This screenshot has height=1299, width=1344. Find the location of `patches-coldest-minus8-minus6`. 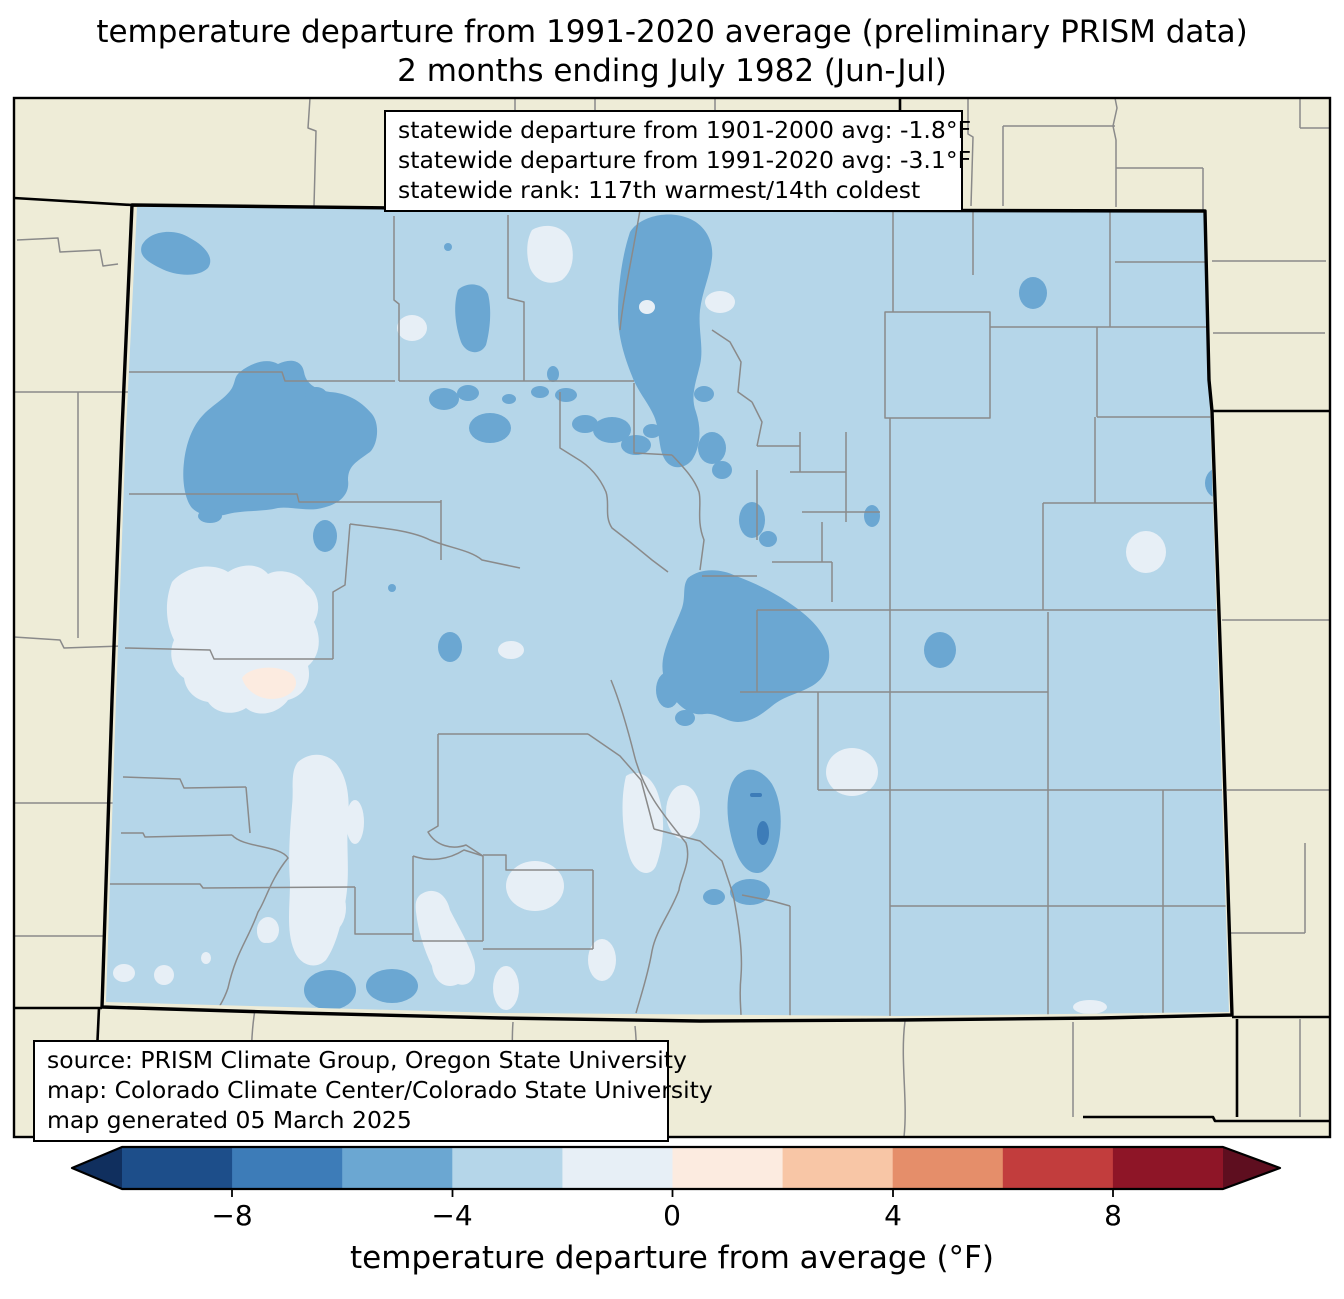

patches-coldest-minus8-minus6 is located at coordinates (759, 819).